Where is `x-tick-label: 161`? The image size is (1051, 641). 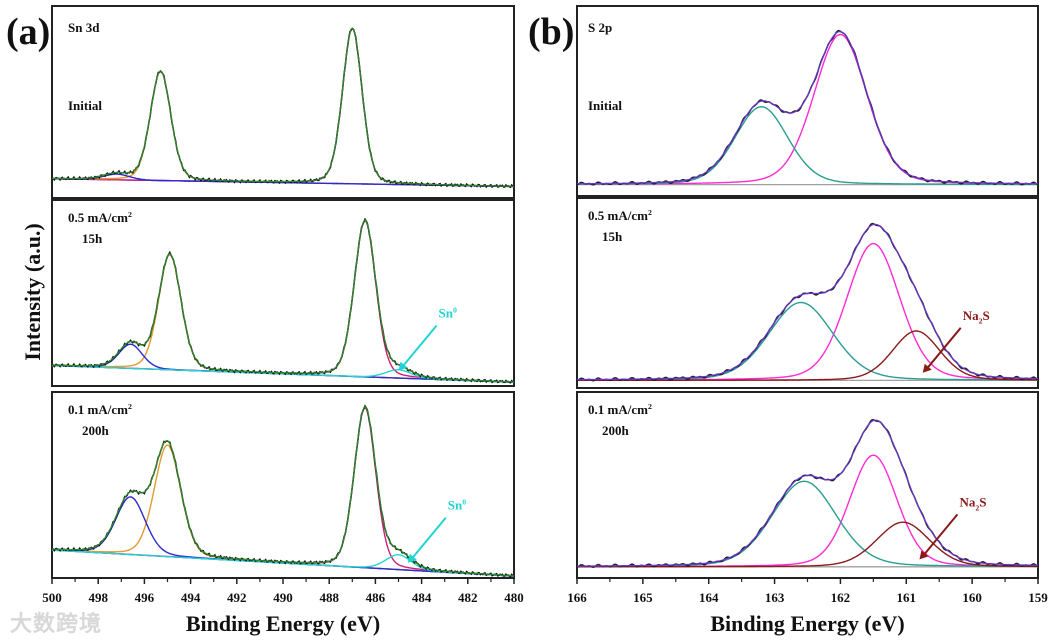
x-tick-label: 161 is located at coordinates (907, 597).